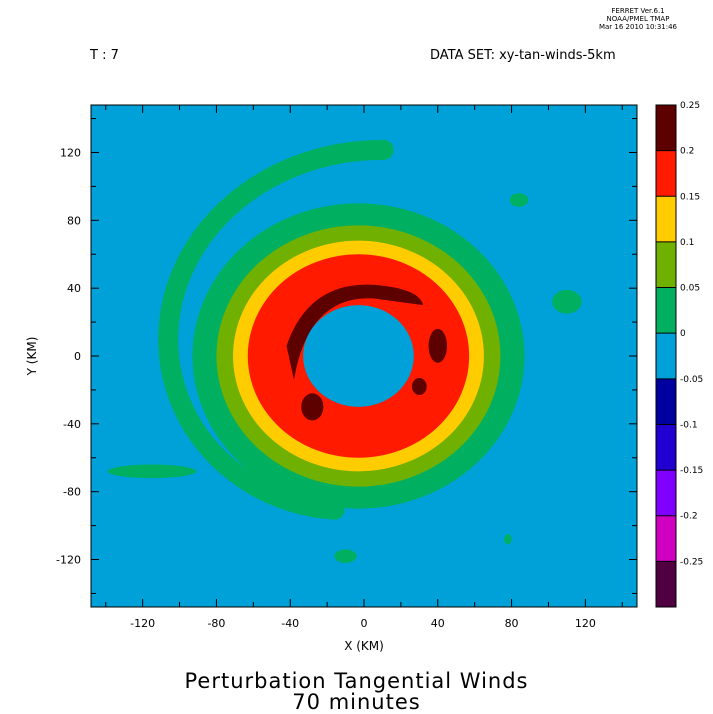 This screenshot has height=714, width=713. I want to click on time-step-label: T : 7, so click(104, 55).